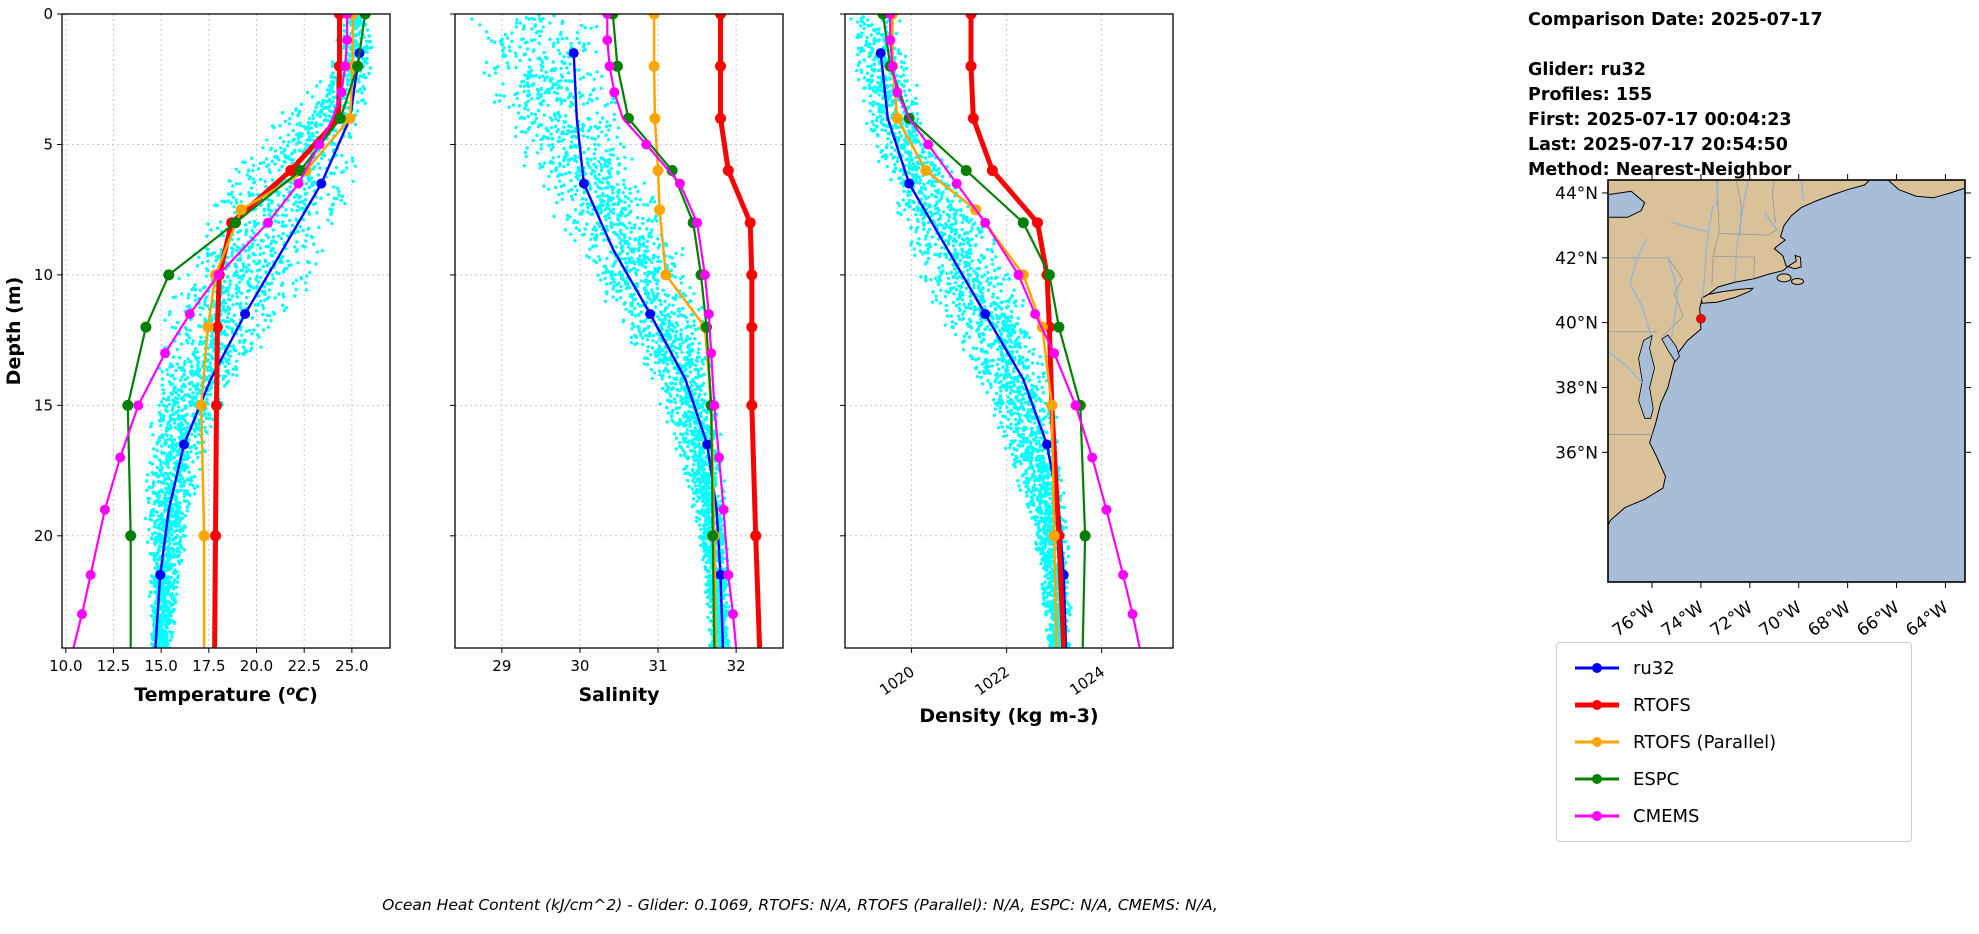  What do you see at coordinates (43, 405) in the screenshot?
I see `svg-text: 15` at bounding box center [43, 405].